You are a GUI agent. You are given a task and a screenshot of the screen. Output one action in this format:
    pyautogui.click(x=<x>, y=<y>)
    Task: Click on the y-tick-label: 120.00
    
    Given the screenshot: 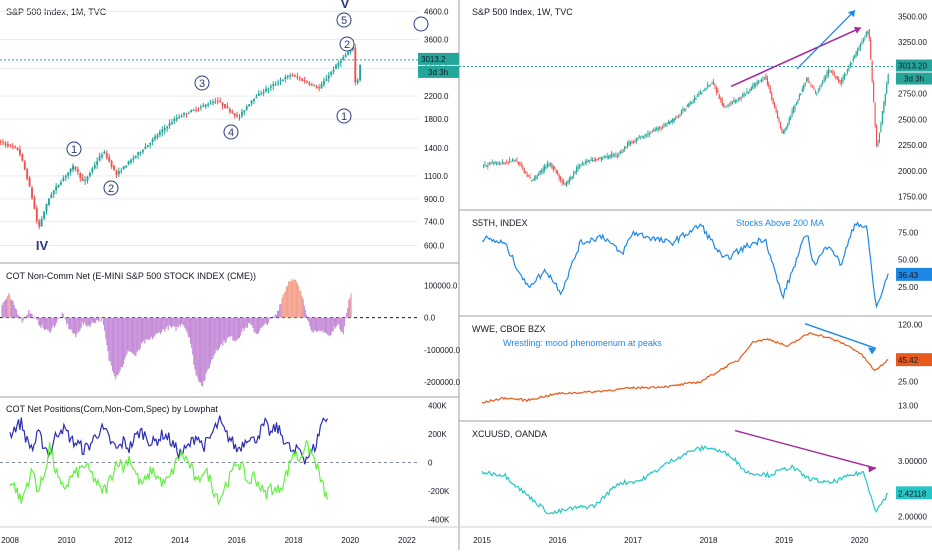 What is the action you would take?
    pyautogui.click(x=910, y=324)
    